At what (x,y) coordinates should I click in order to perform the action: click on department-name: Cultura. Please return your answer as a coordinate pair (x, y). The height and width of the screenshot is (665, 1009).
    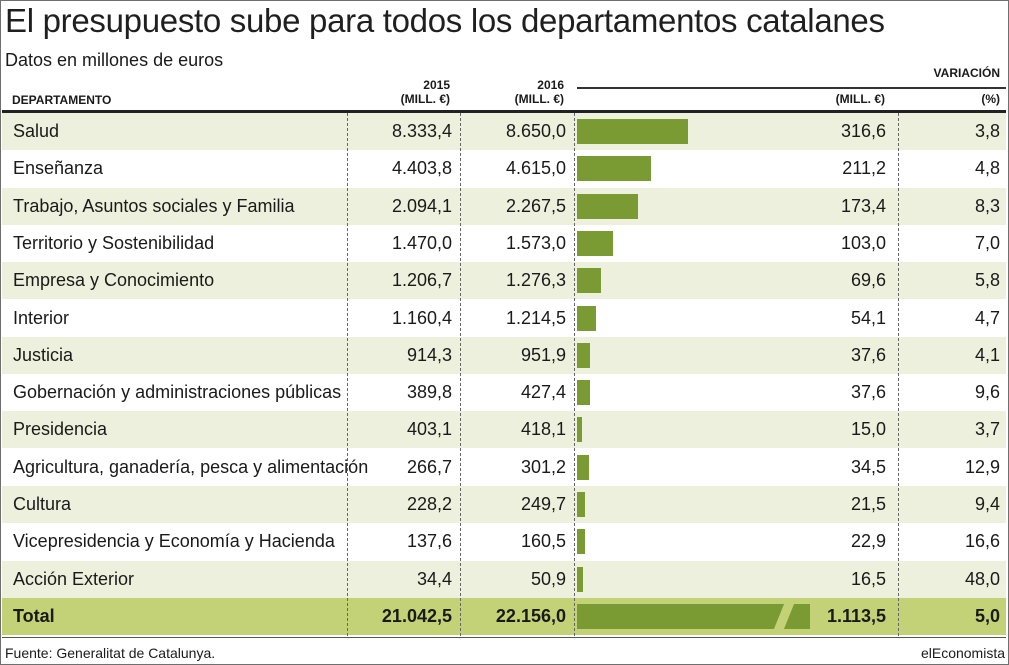
    Looking at the image, I should click on (42, 504).